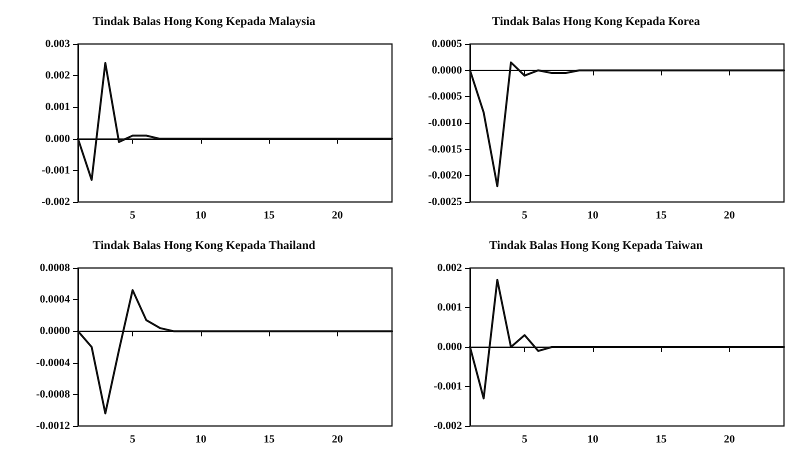  I want to click on y-tick-label: 0.0004, so click(55, 300).